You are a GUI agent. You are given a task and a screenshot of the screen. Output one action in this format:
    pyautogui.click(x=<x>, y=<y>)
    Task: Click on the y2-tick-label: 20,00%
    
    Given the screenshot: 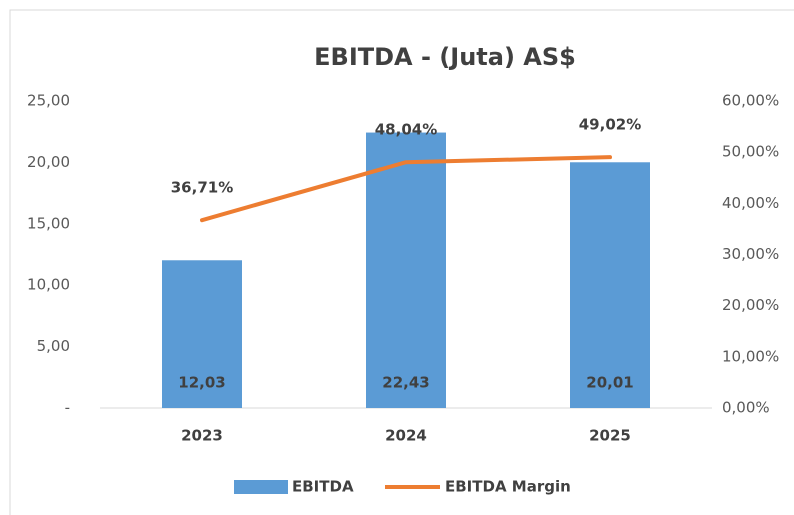 What is the action you would take?
    pyautogui.click(x=750, y=305)
    